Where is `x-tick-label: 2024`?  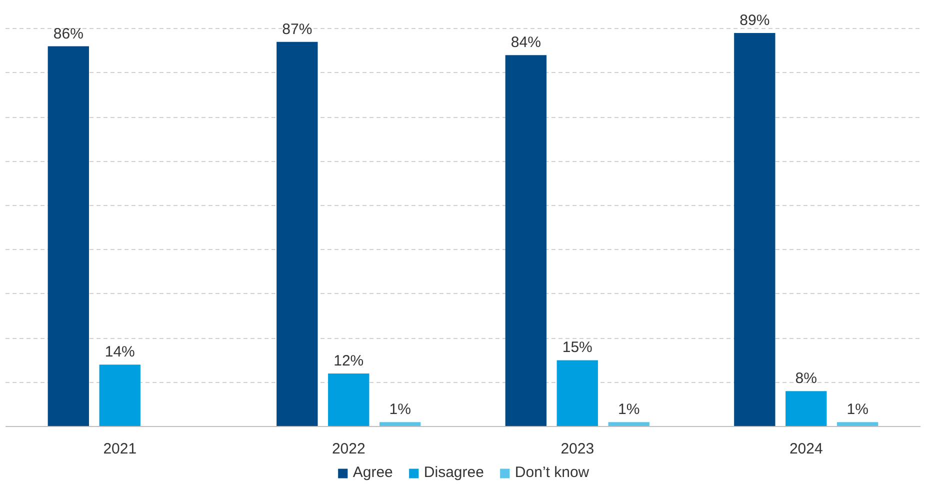
x-tick-label: 2024 is located at coordinates (806, 449).